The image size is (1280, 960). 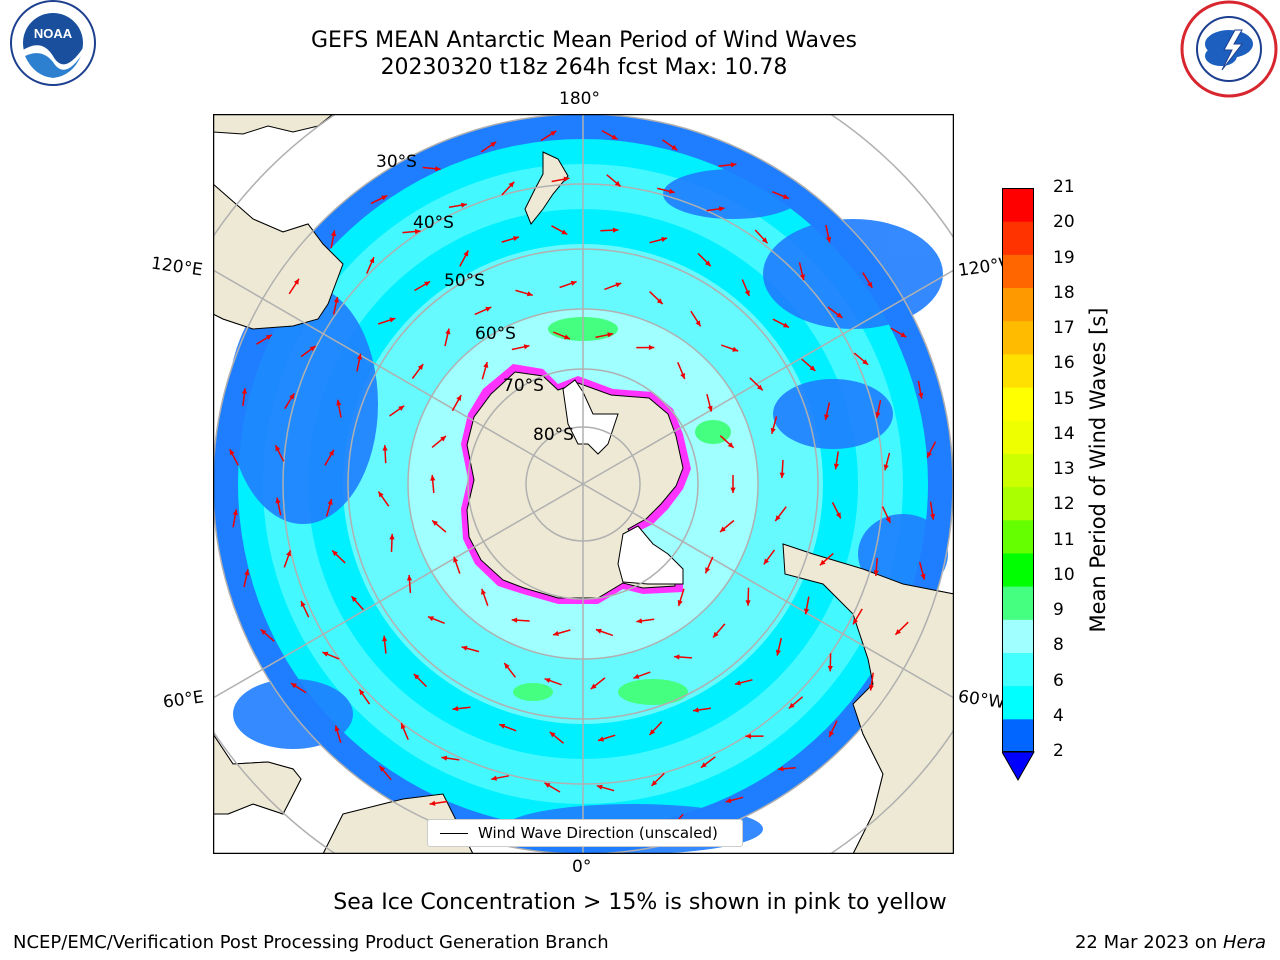 I want to click on colorbar-tick-label: 16, so click(x=1064, y=363).